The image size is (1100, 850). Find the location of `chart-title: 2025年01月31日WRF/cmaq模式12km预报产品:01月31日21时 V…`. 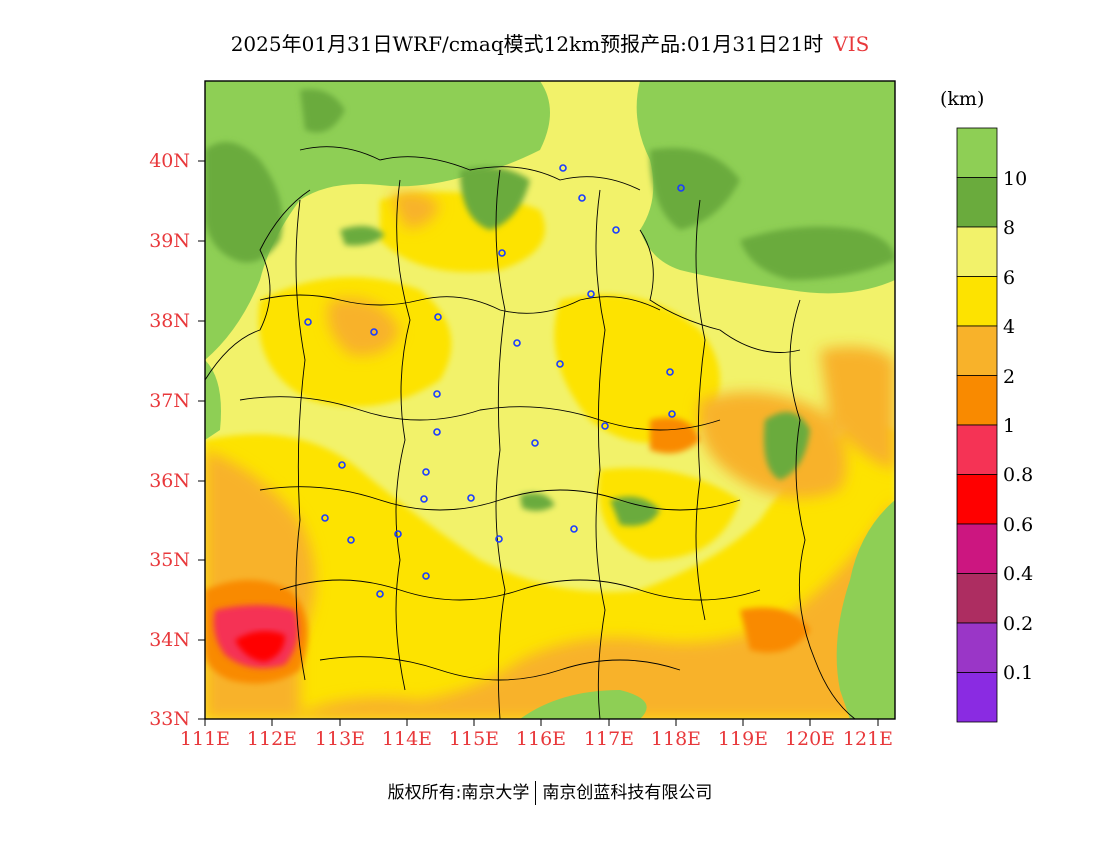

chart-title: 2025年01月31日WRF/cmaq模式12km预报产品:01月31日21时 V… is located at coordinates (550, 42).